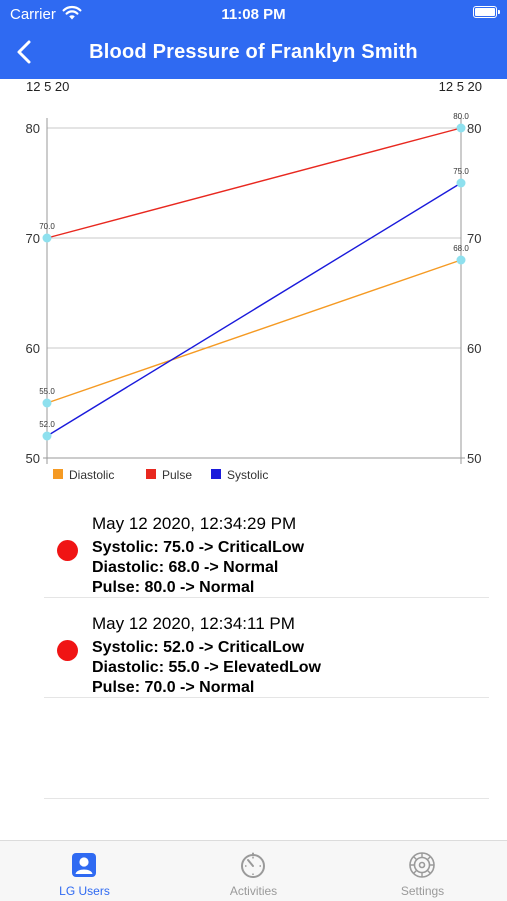 The height and width of the screenshot is (901, 507). I want to click on pulse-status: Pulse: 80.0 -> Normal, so click(173, 587).